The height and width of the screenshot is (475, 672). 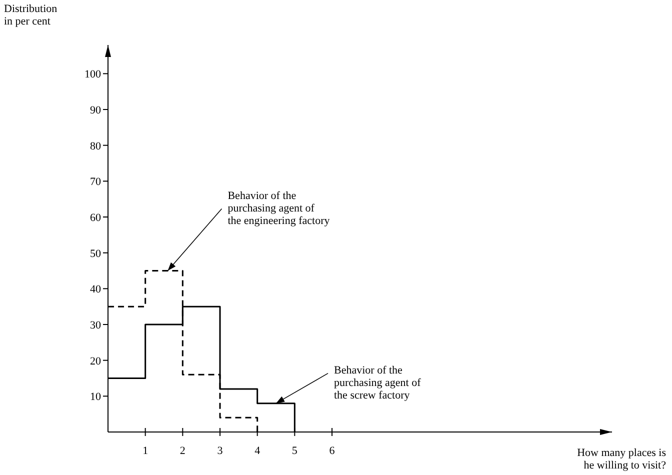 What do you see at coordinates (279, 209) in the screenshot?
I see `annotation: Behavior of the purchasing agent of the engineering factory` at bounding box center [279, 209].